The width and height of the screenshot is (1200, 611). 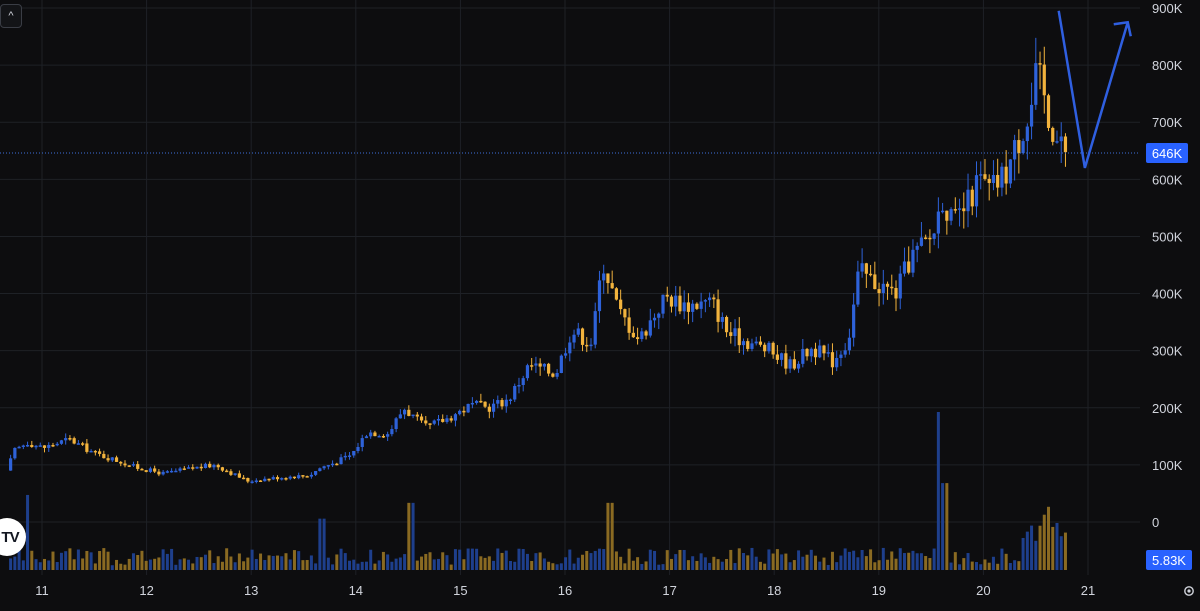 What do you see at coordinates (1155, 522) in the screenshot?
I see `y-tick-label: 0` at bounding box center [1155, 522].